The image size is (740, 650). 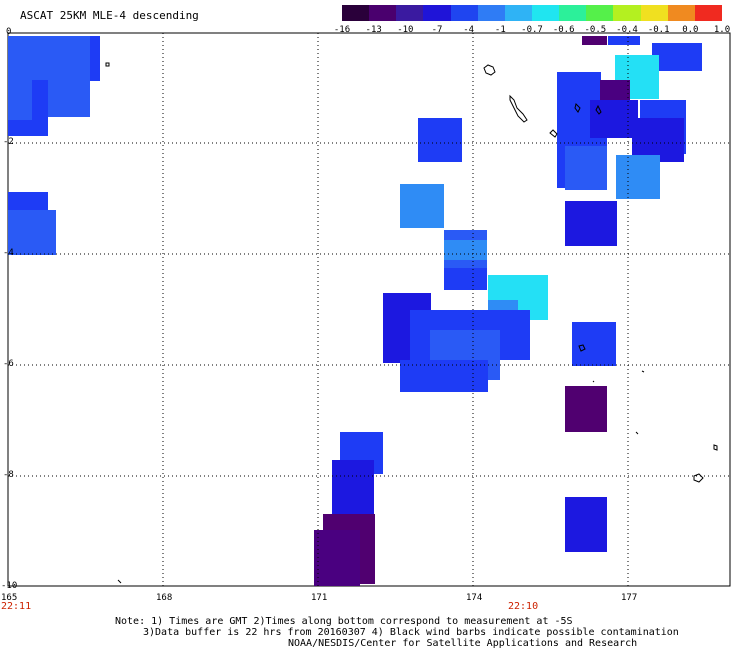 I want to click on time-left: 22:11, so click(x=16, y=606).